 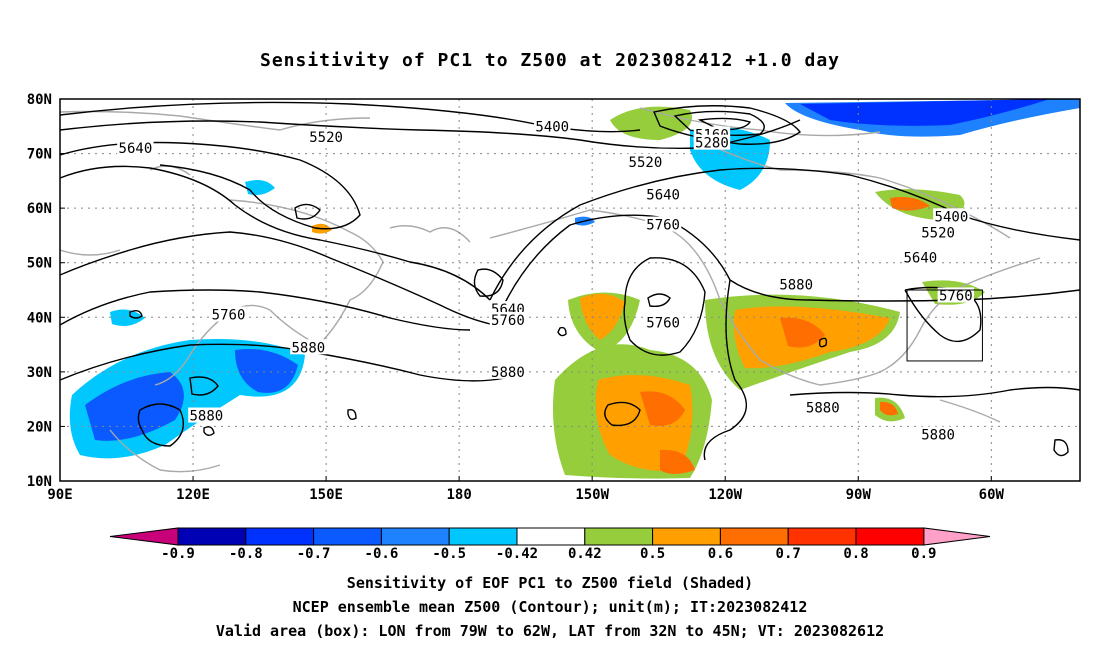 I want to click on colorbar-tick-label: -0.7, so click(x=314, y=554).